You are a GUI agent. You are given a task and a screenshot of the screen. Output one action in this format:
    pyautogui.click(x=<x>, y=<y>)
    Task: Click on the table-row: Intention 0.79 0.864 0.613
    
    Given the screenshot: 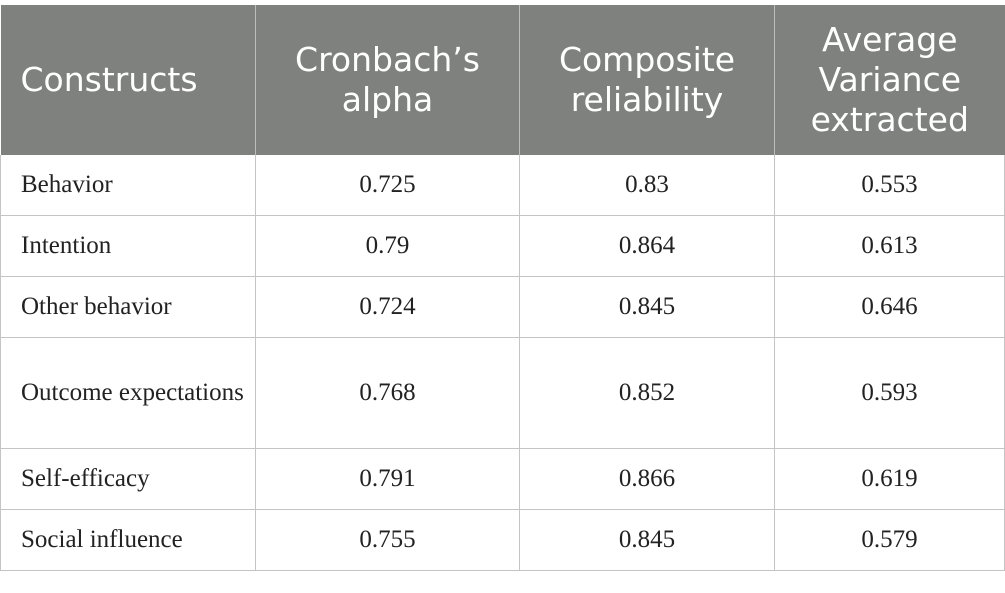 What is the action you would take?
    pyautogui.click(x=502, y=246)
    